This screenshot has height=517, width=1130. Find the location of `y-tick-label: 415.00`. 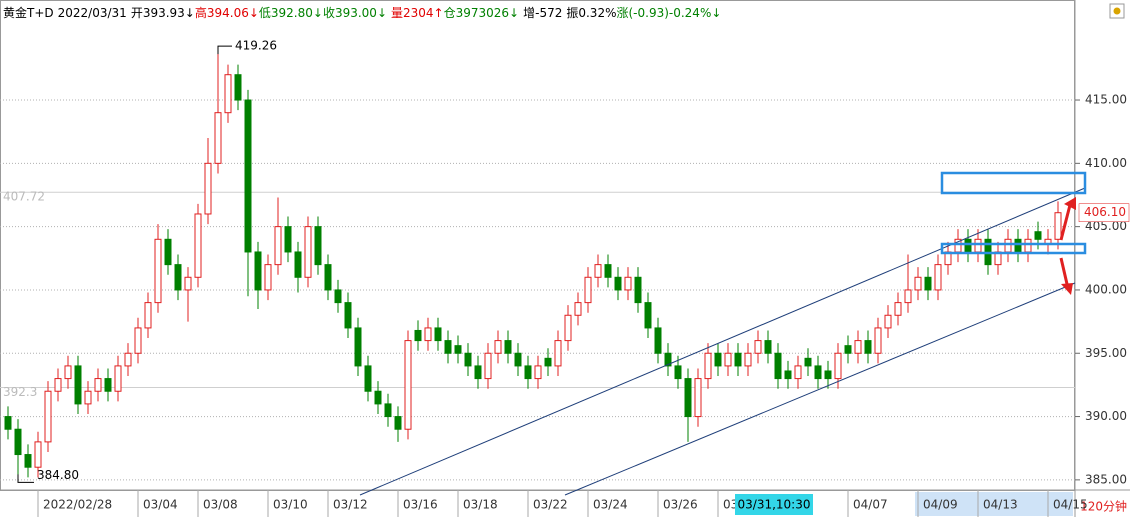

y-tick-label: 415.00 is located at coordinates (1106, 100).